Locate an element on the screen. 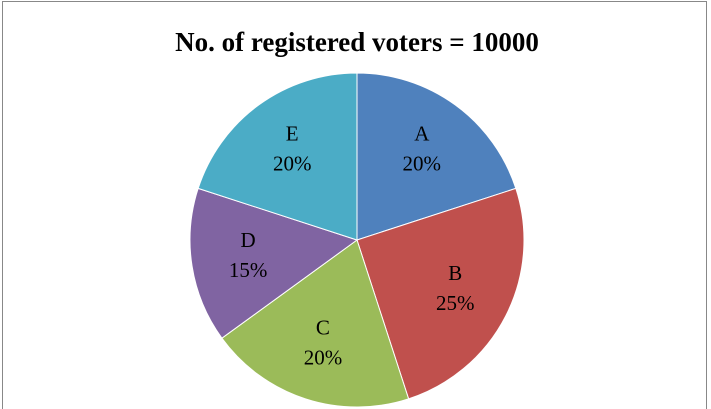 The image size is (711, 409). slice-category: C is located at coordinates (323, 328).